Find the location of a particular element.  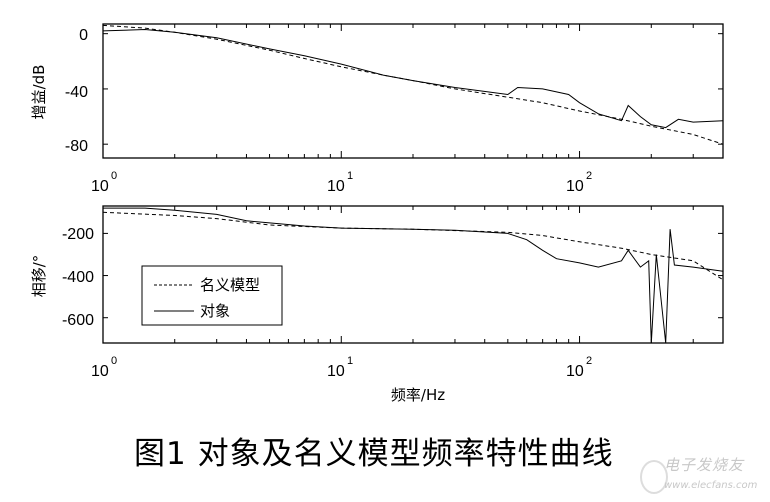

magnitude-y-axis-label: 增益/dB is located at coordinates (39, 92).